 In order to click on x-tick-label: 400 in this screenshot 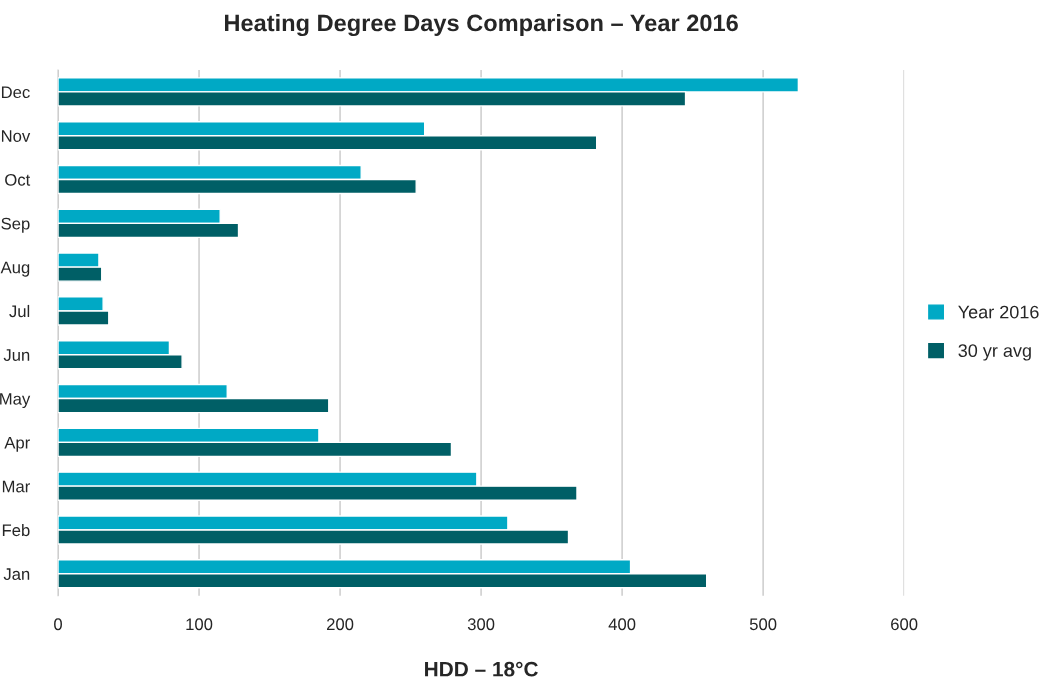, I will do `click(622, 624)`.